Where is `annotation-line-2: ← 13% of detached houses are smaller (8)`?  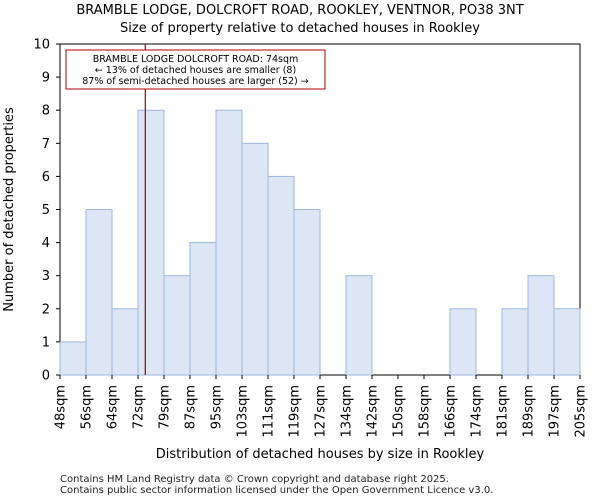
annotation-line-2: ← 13% of detached houses are smaller (8) is located at coordinates (195, 70).